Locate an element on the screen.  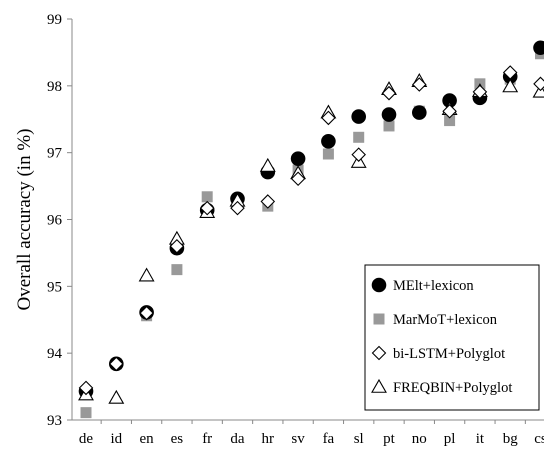
x-tick-label: da is located at coordinates (237, 439).